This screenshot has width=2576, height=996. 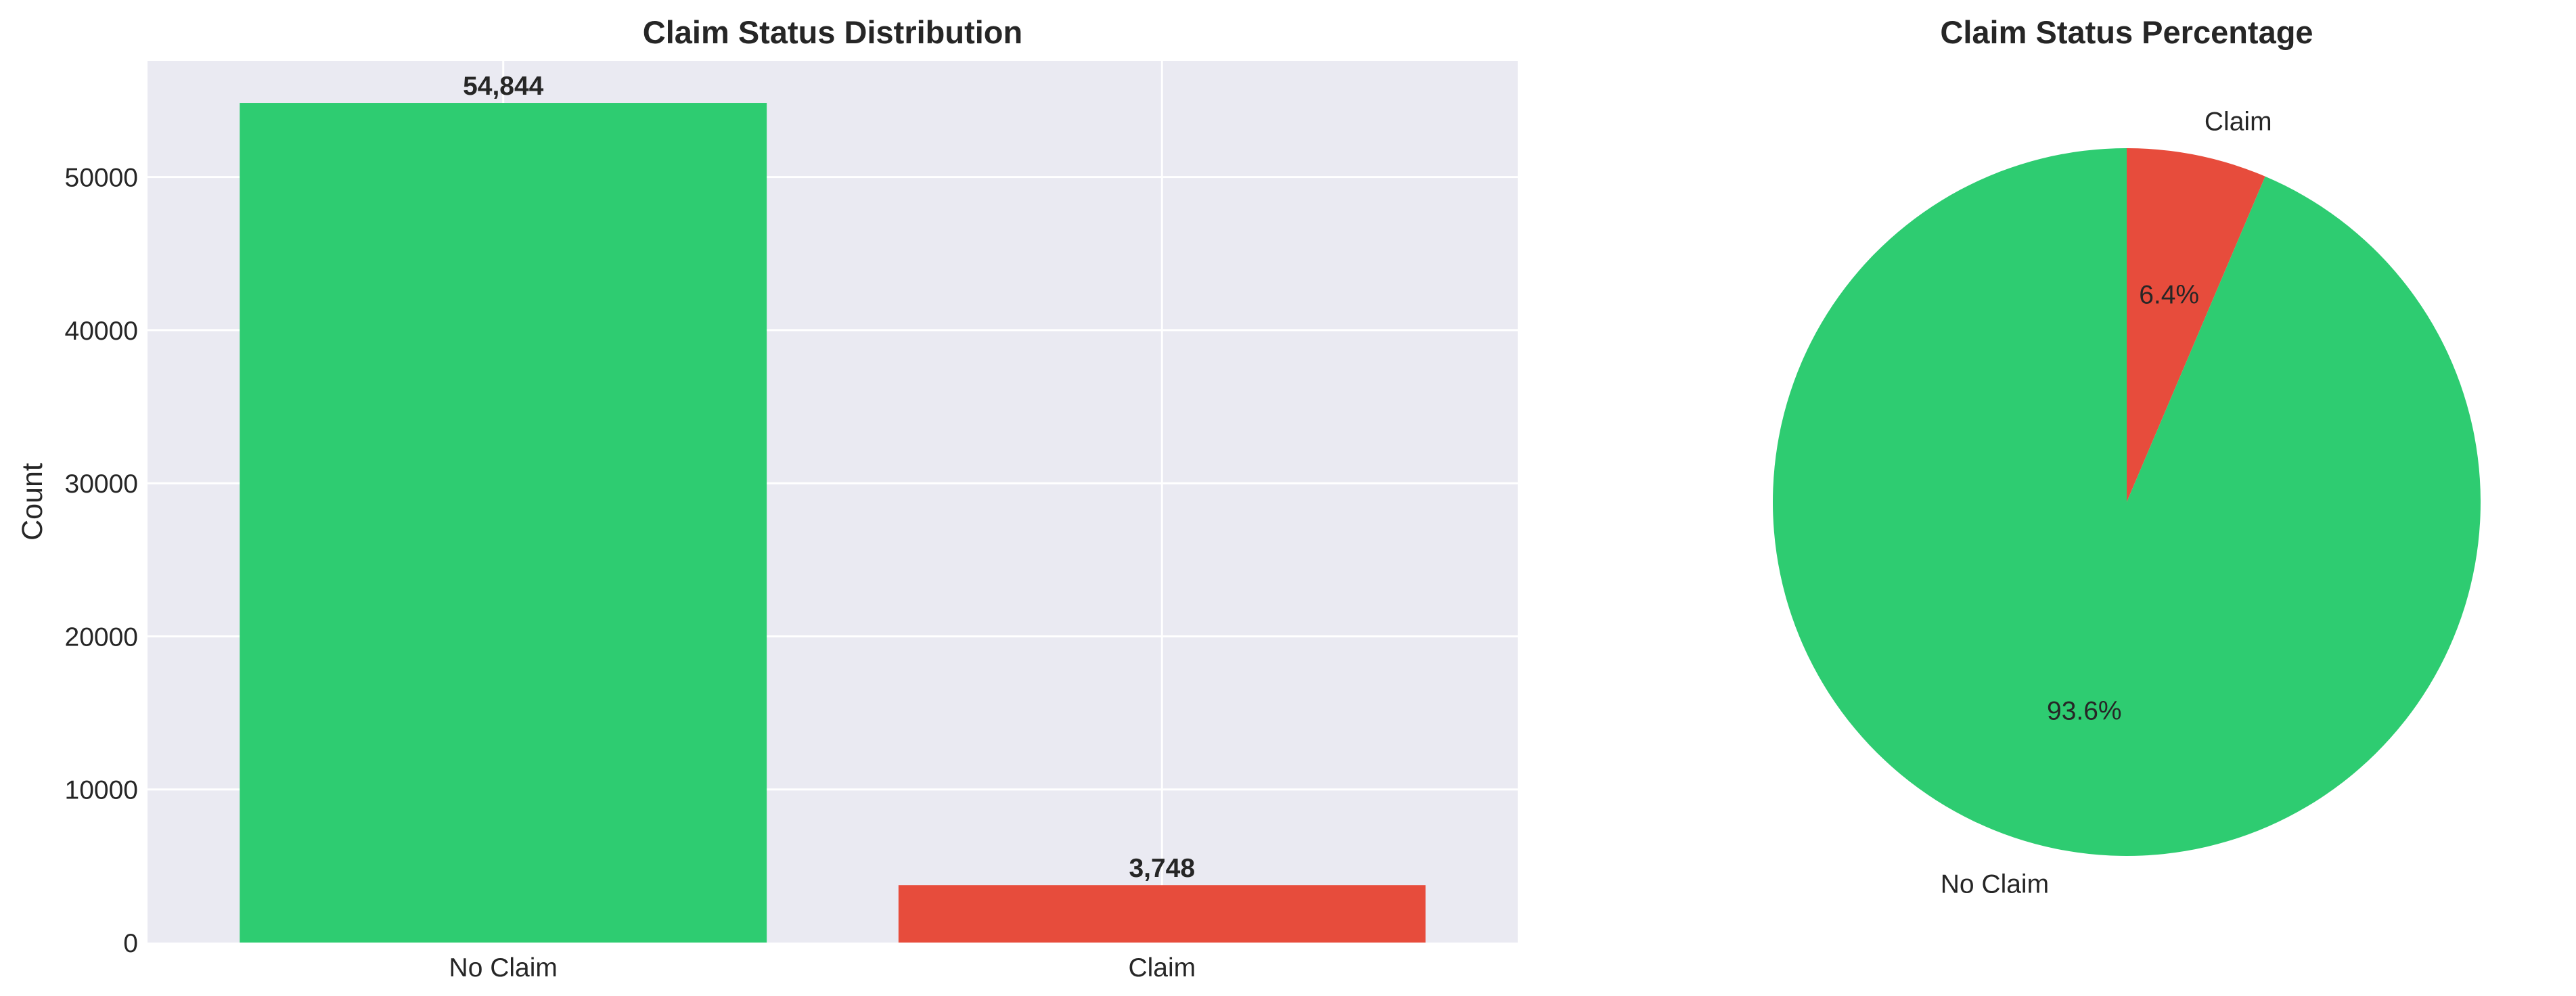 I want to click on pie-slice-label: No Claim, so click(x=1995, y=884).